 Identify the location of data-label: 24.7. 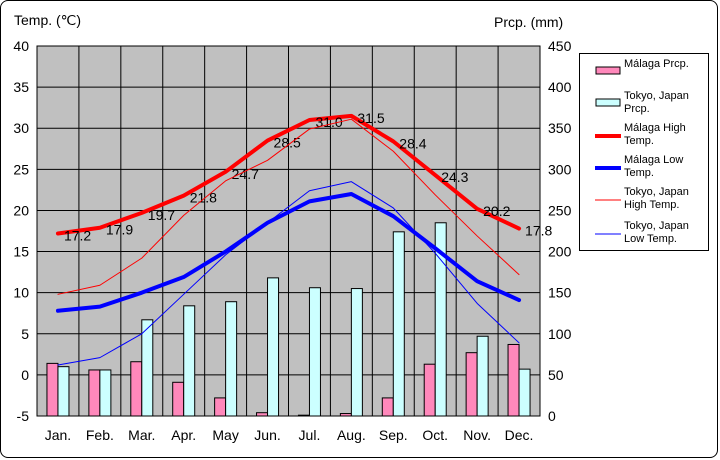
(245, 174).